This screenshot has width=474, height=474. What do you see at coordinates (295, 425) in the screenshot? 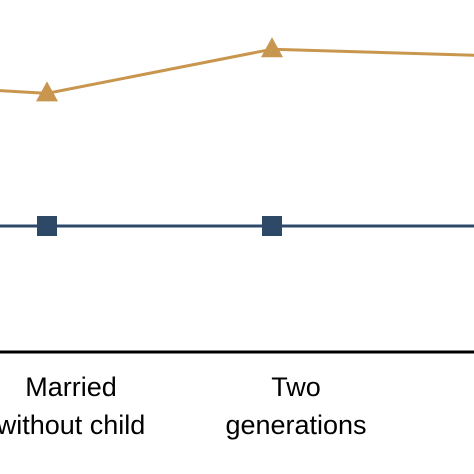
I see `x-tick-label-2-line-1: generations` at bounding box center [295, 425].